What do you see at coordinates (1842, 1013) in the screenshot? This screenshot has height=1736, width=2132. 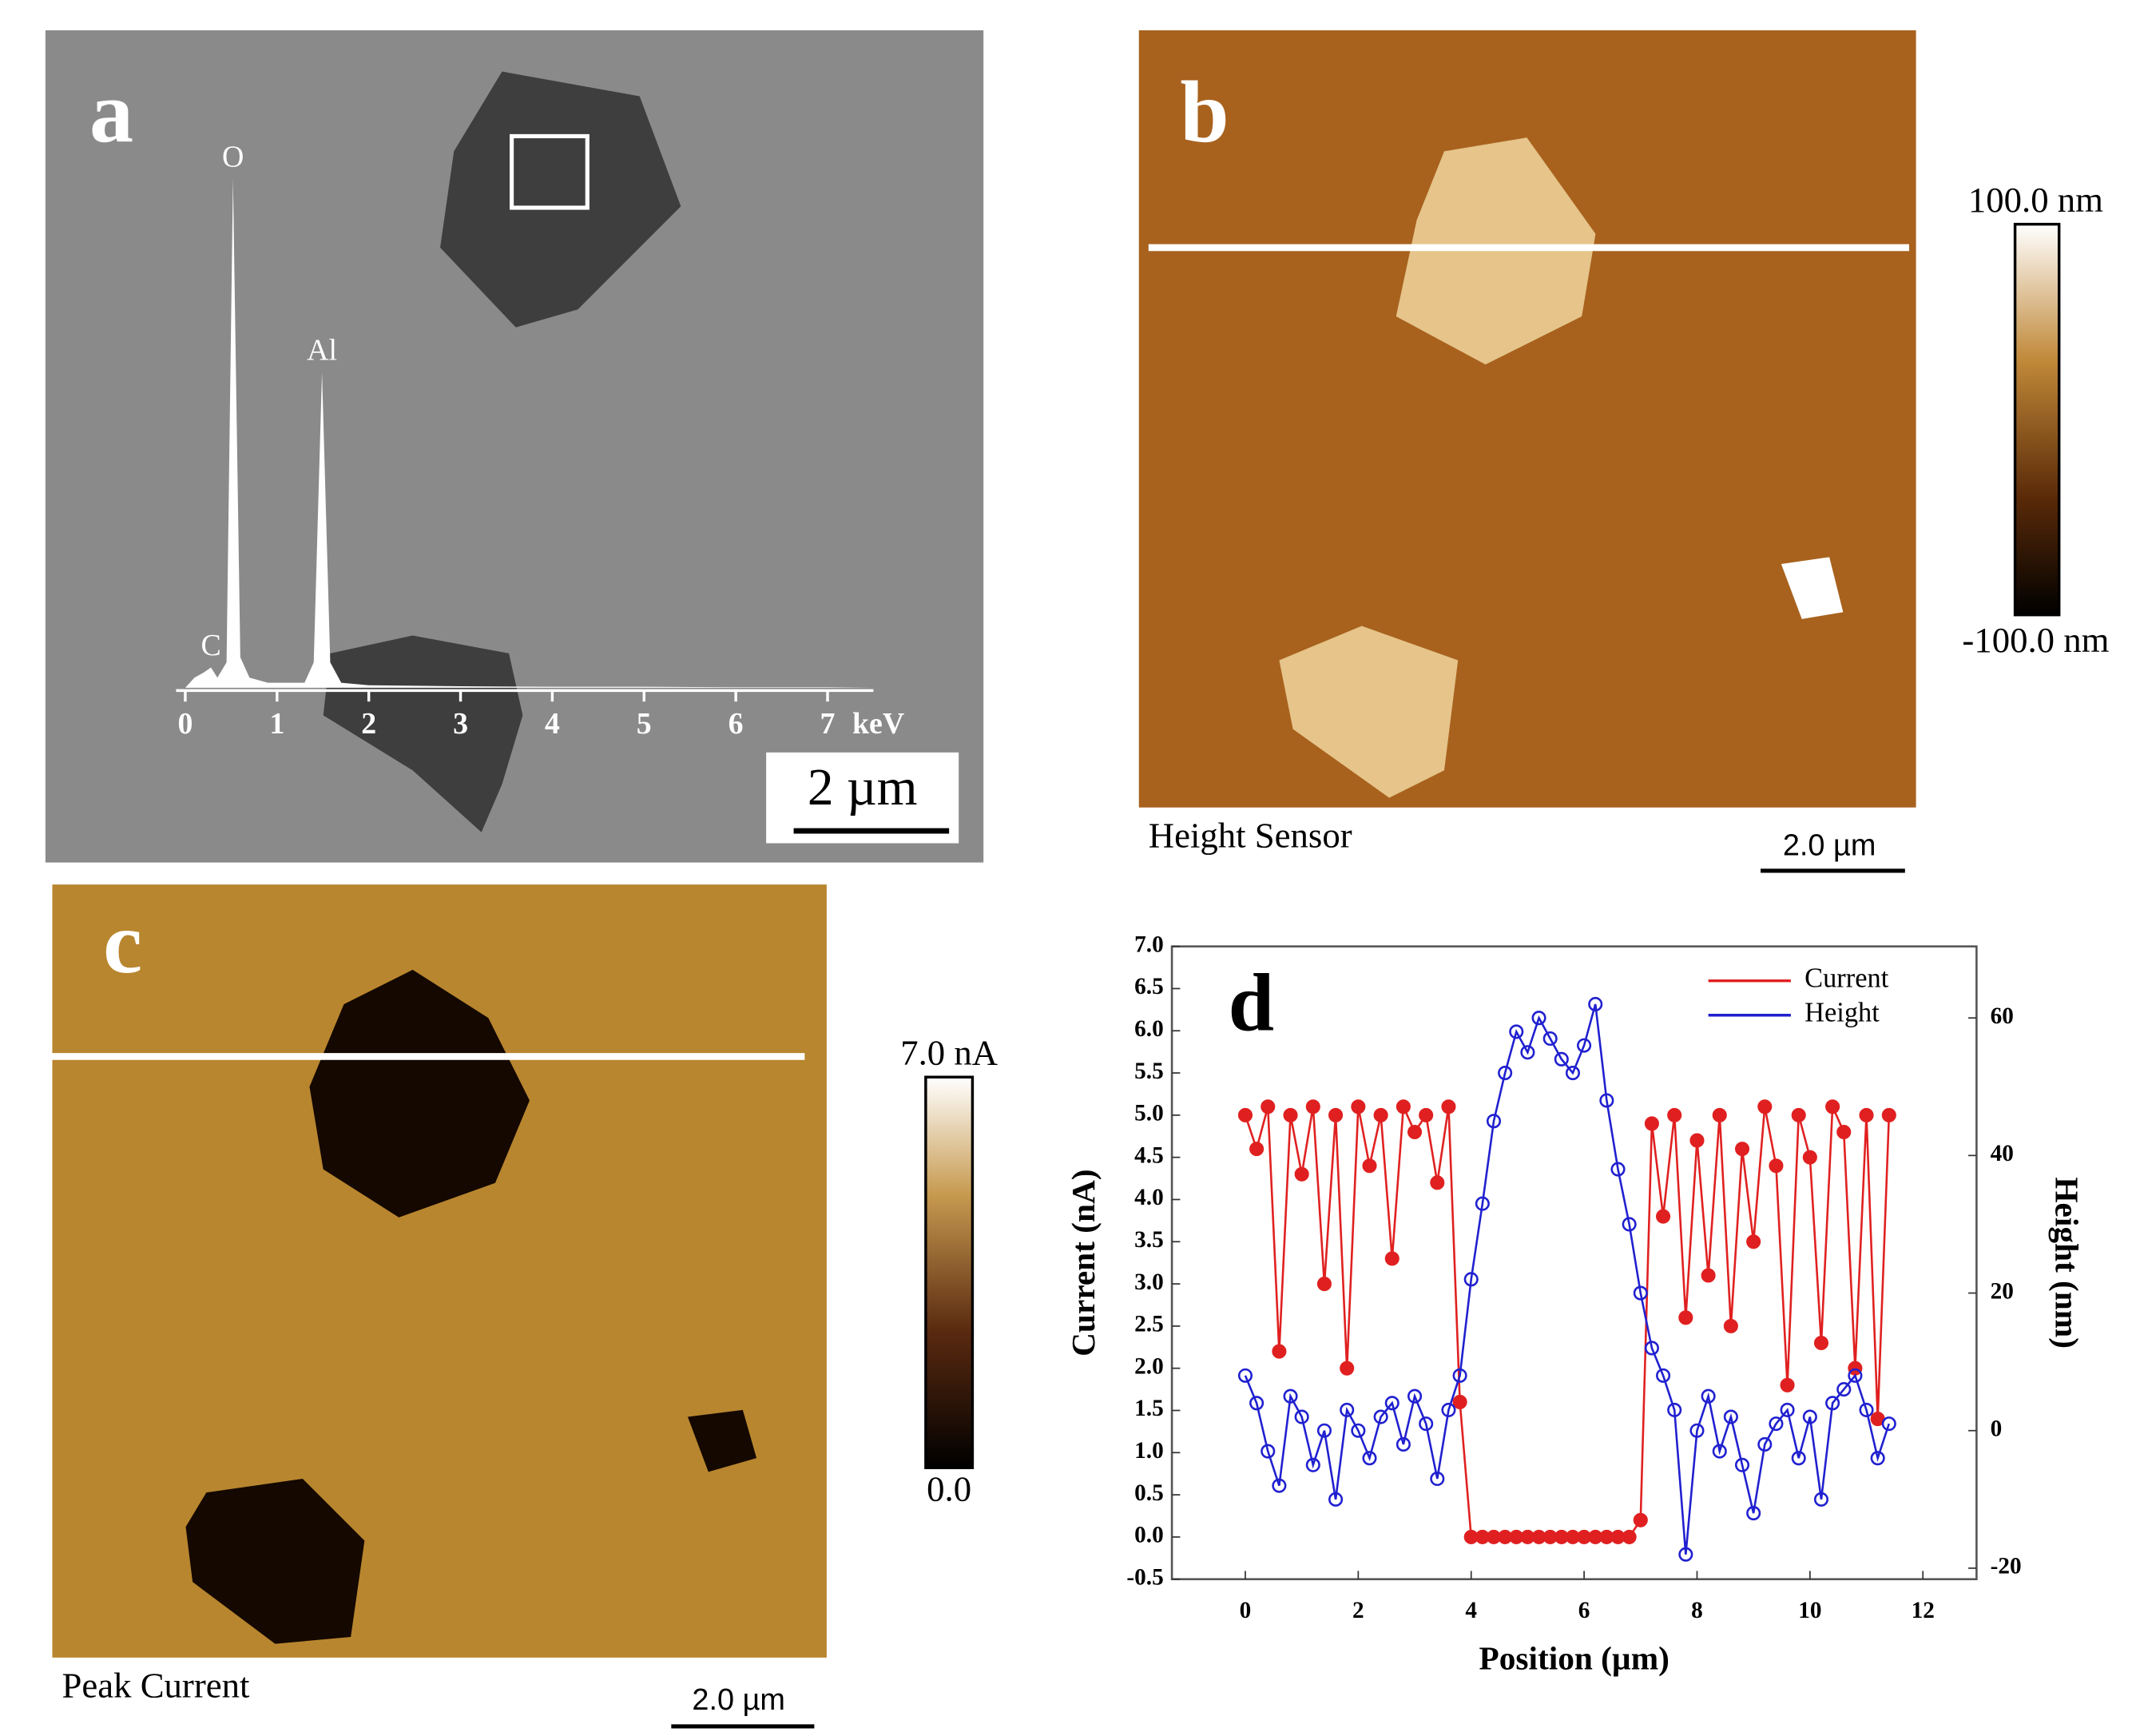 I see `legend-label: Height` at bounding box center [1842, 1013].